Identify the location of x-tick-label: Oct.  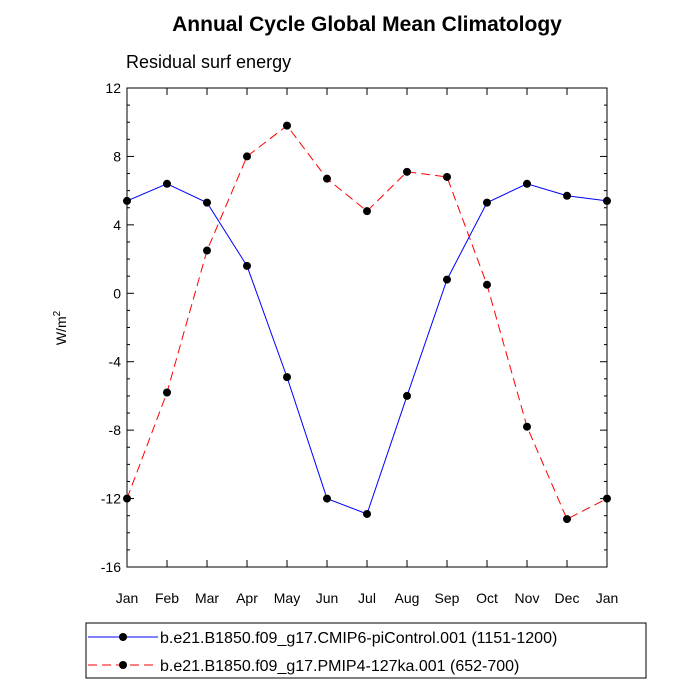
(487, 598).